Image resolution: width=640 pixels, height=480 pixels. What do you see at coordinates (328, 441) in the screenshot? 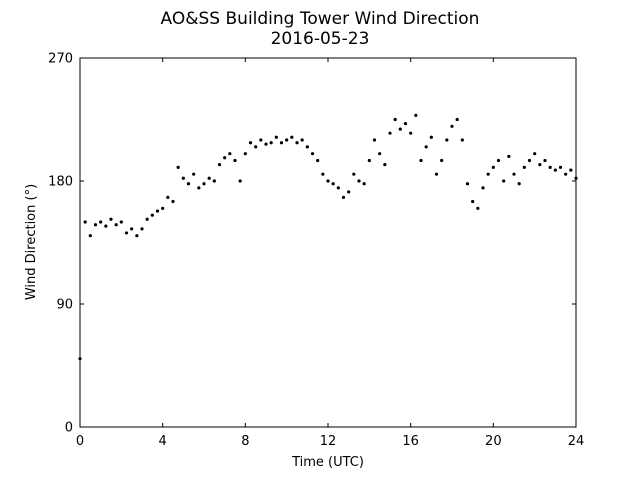
I see `x-tick-label: 12` at bounding box center [328, 441].